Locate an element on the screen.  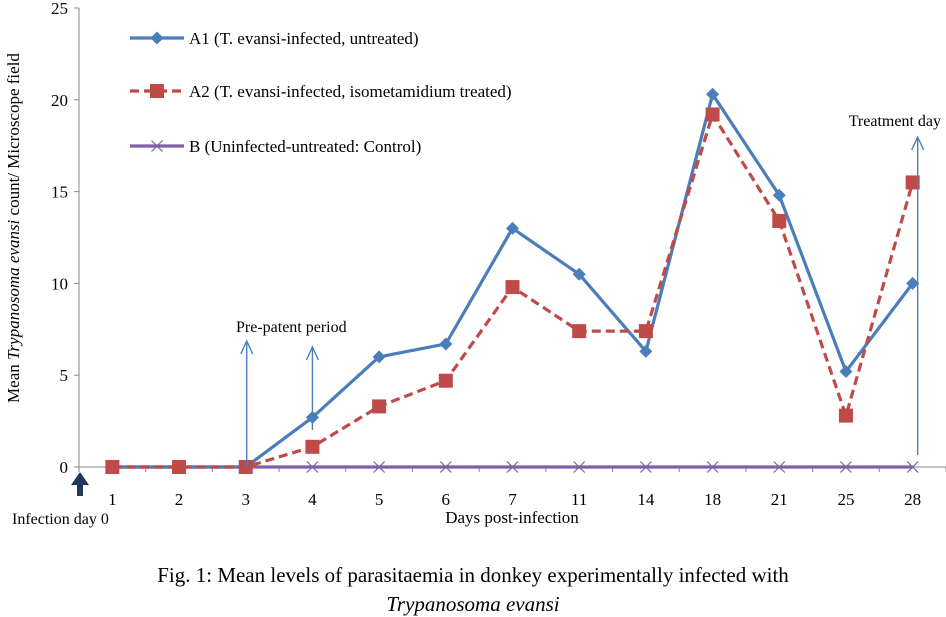
infection-arrow-head is located at coordinates (80, 478).